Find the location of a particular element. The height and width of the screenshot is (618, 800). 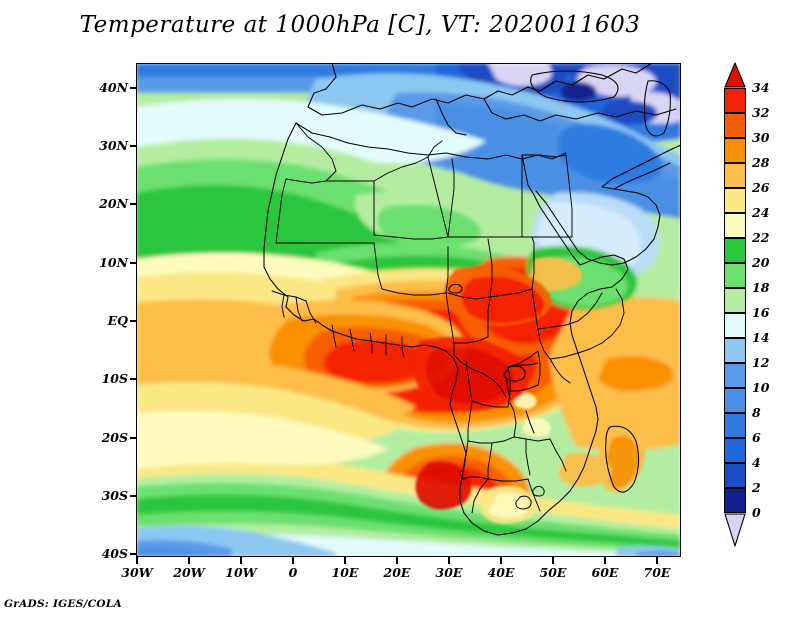

colorbar-tick-label: 20 is located at coordinates (761, 262).